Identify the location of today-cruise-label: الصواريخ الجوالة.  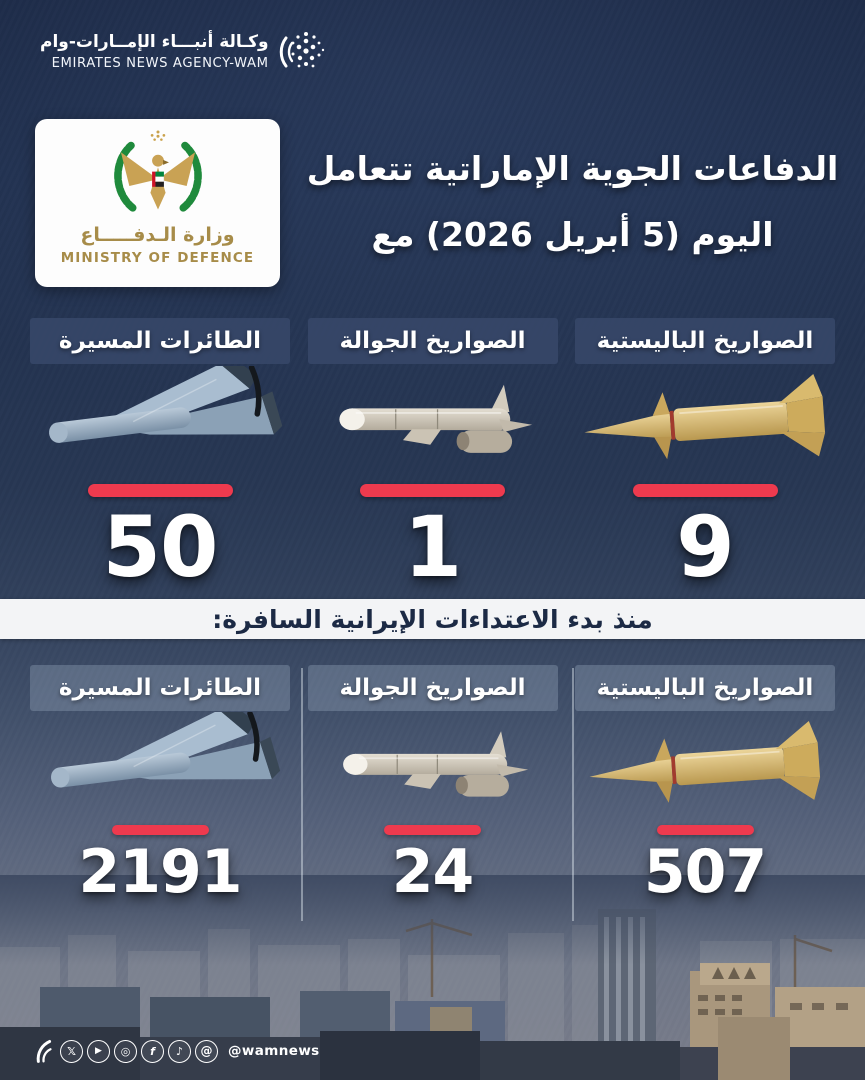
(432, 341).